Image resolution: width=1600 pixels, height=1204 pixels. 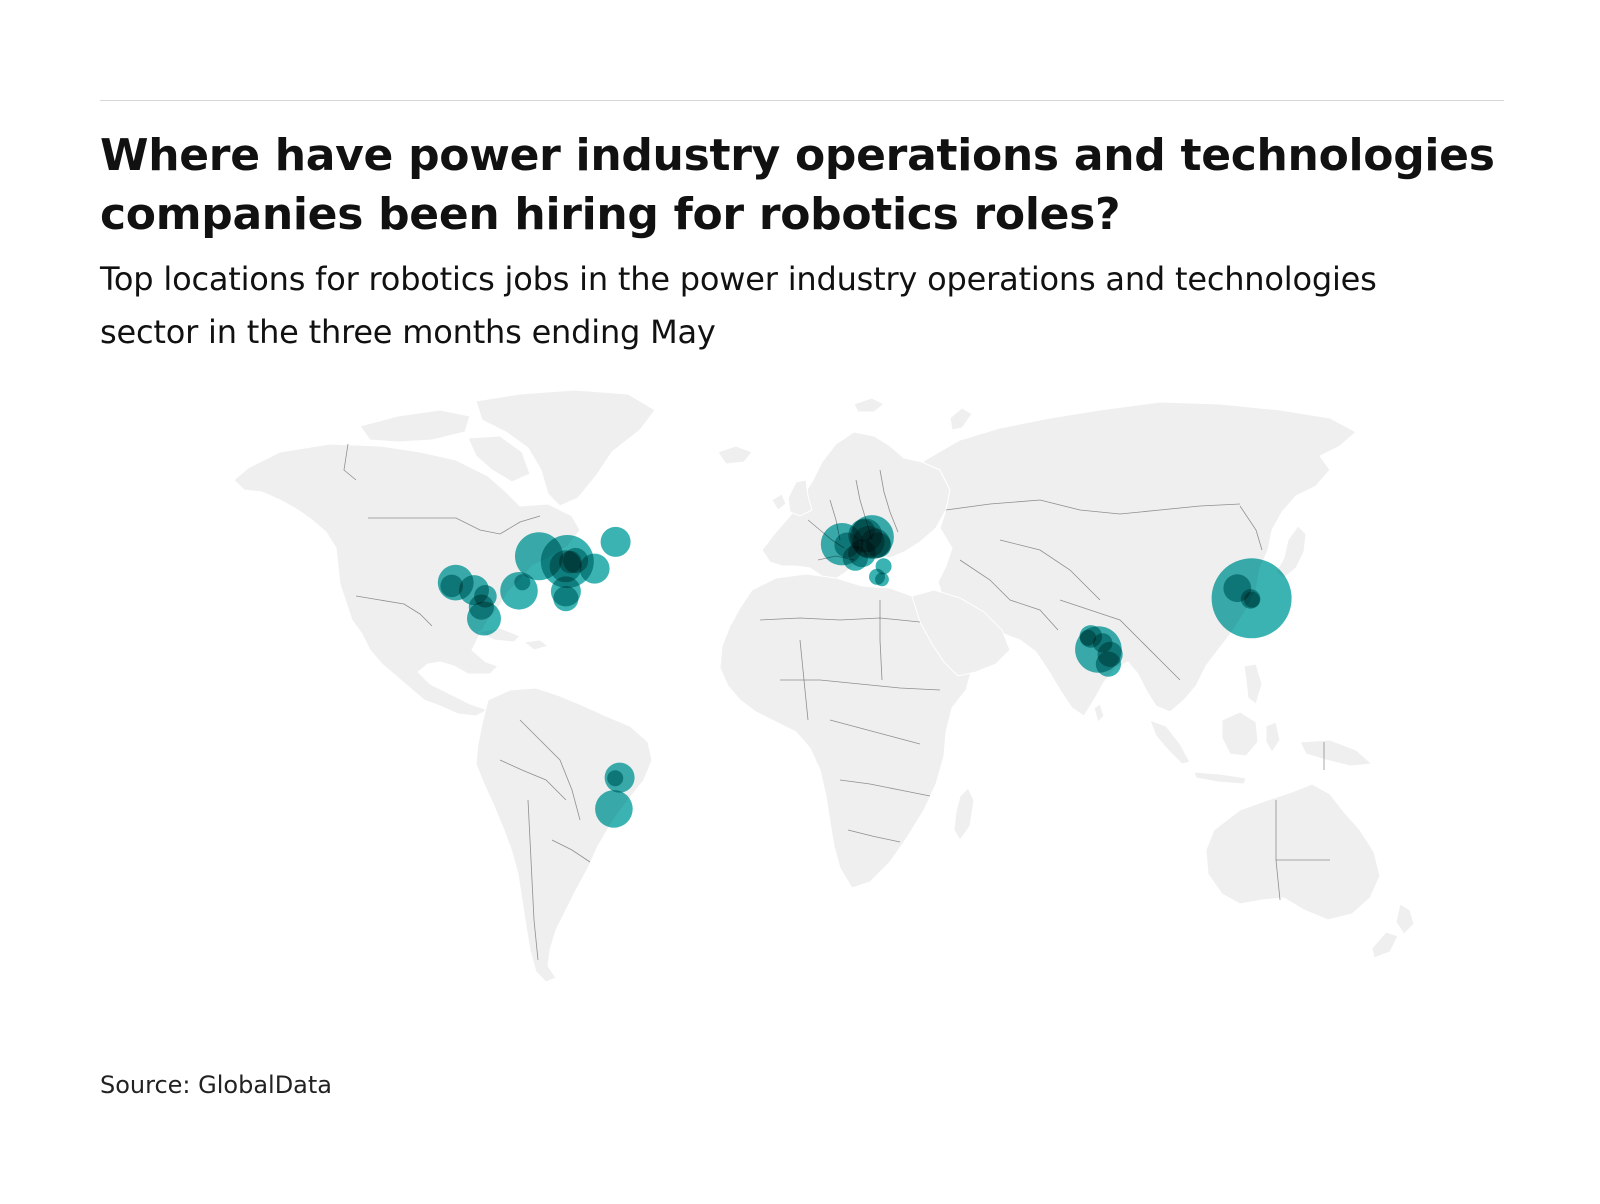 I want to click on land-svalbard, so click(x=869, y=405).